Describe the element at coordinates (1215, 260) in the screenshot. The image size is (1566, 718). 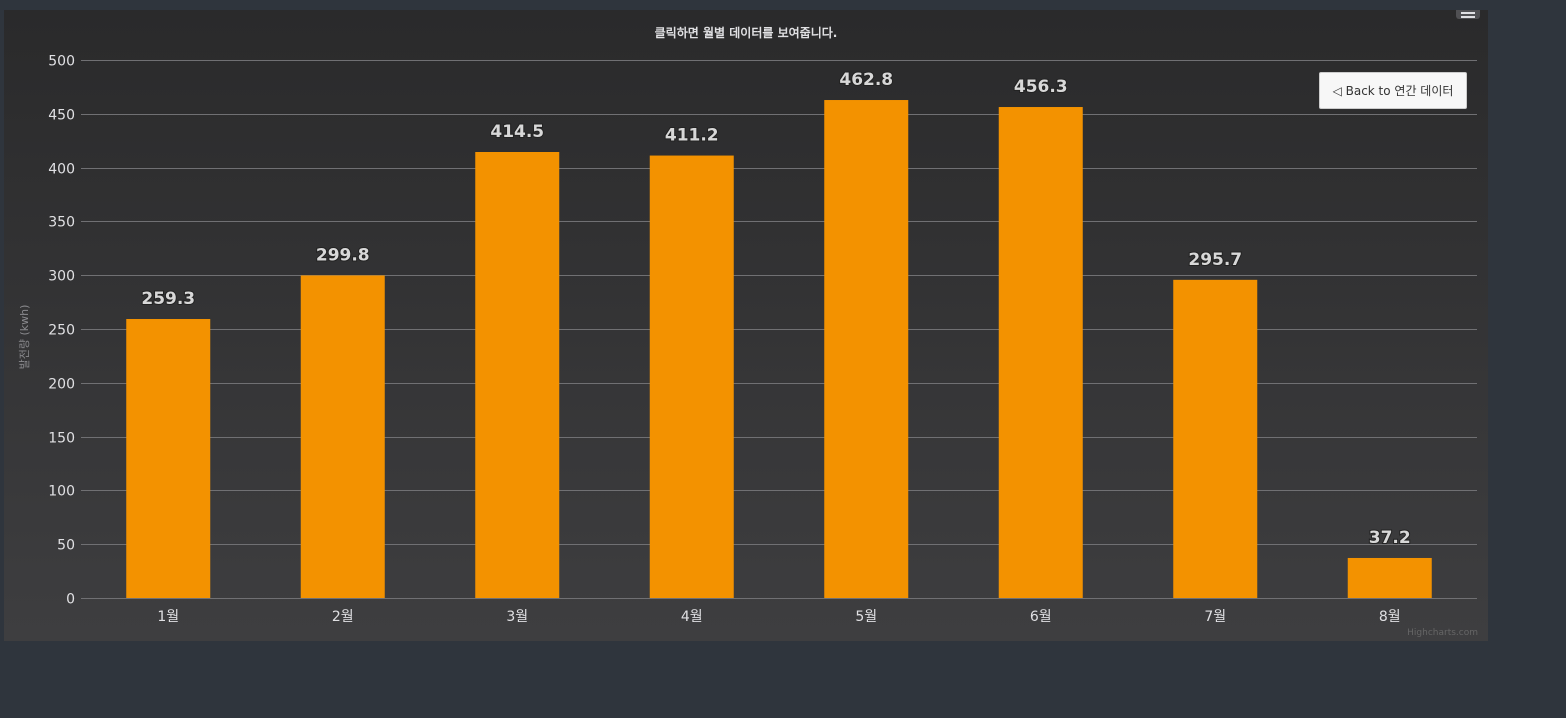
I see `data-label: 295.7` at that location.